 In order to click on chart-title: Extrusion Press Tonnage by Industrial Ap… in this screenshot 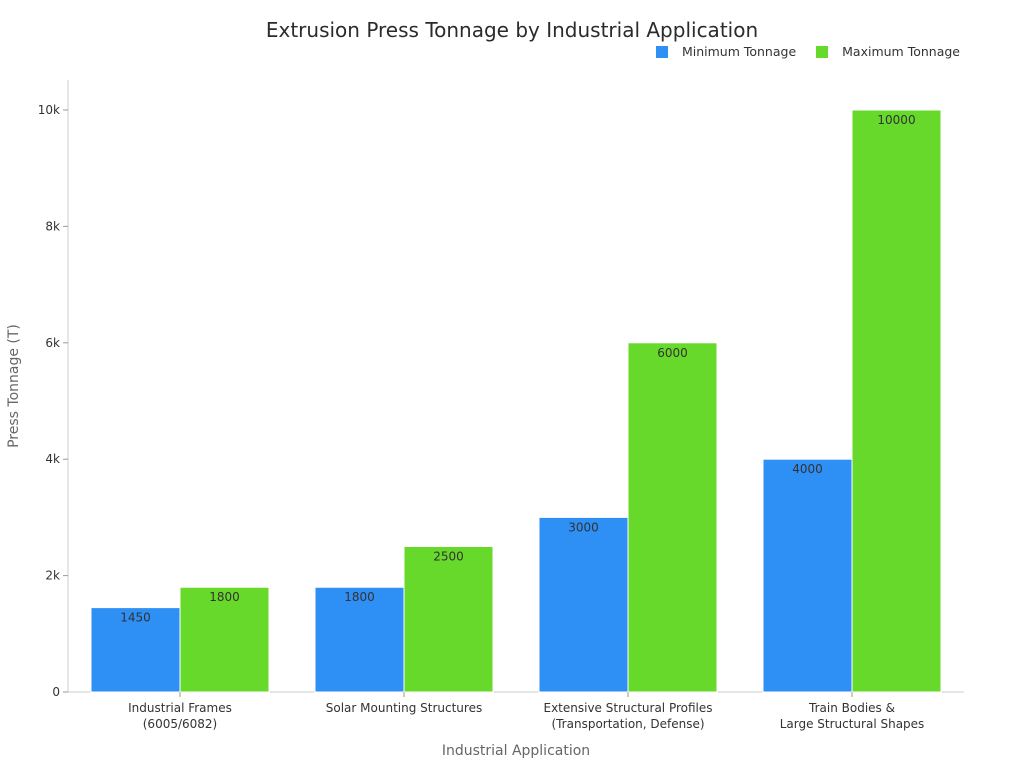, I will do `click(512, 30)`.